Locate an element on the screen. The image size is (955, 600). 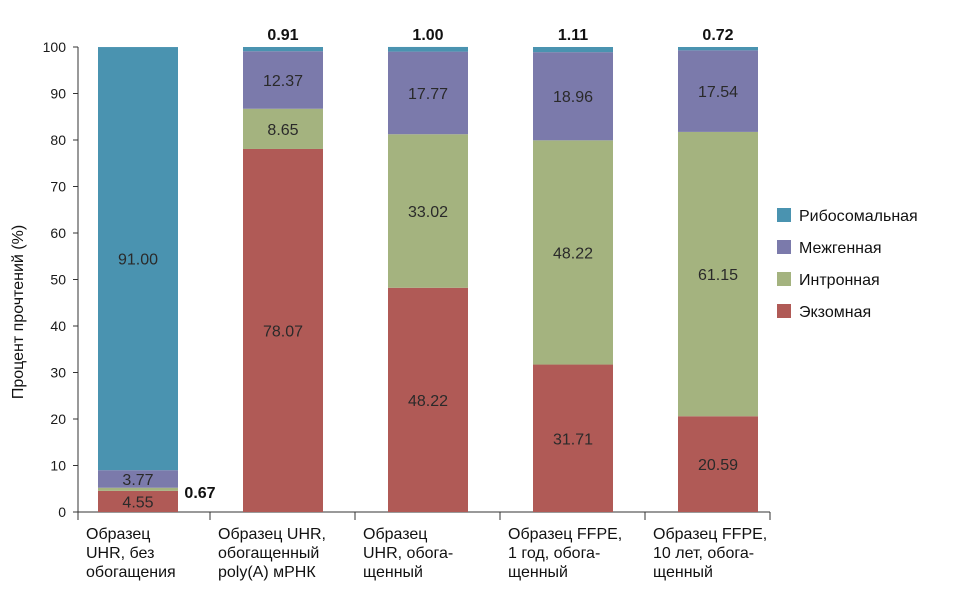
legend-label-Межгенная: Межгенная is located at coordinates (840, 248).